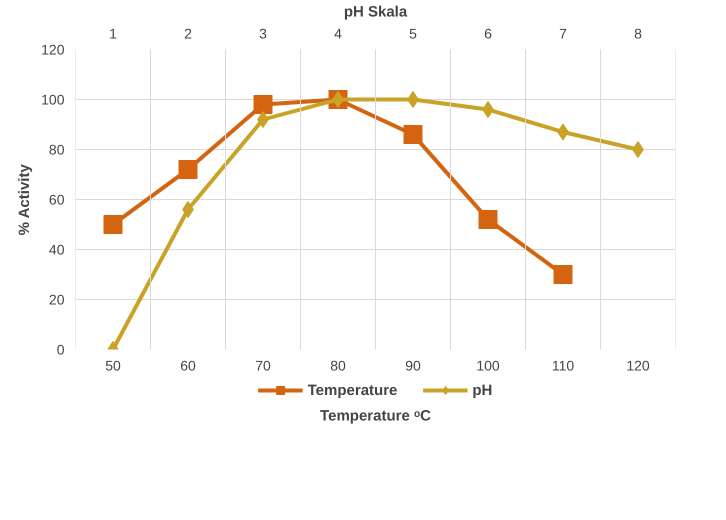  Describe the element at coordinates (563, 366) in the screenshot. I see `x-tick-label: 110` at that location.